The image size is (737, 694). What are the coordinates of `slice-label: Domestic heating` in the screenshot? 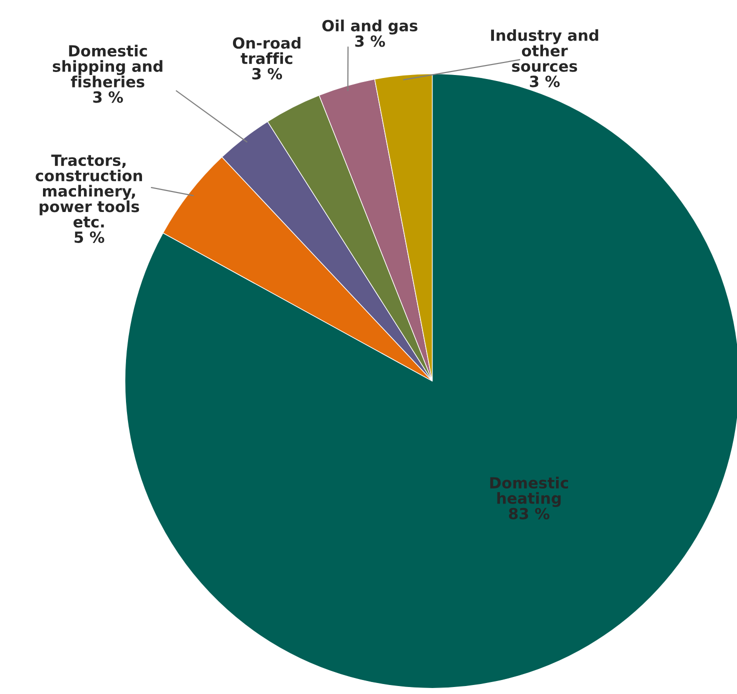 It's located at (529, 491).